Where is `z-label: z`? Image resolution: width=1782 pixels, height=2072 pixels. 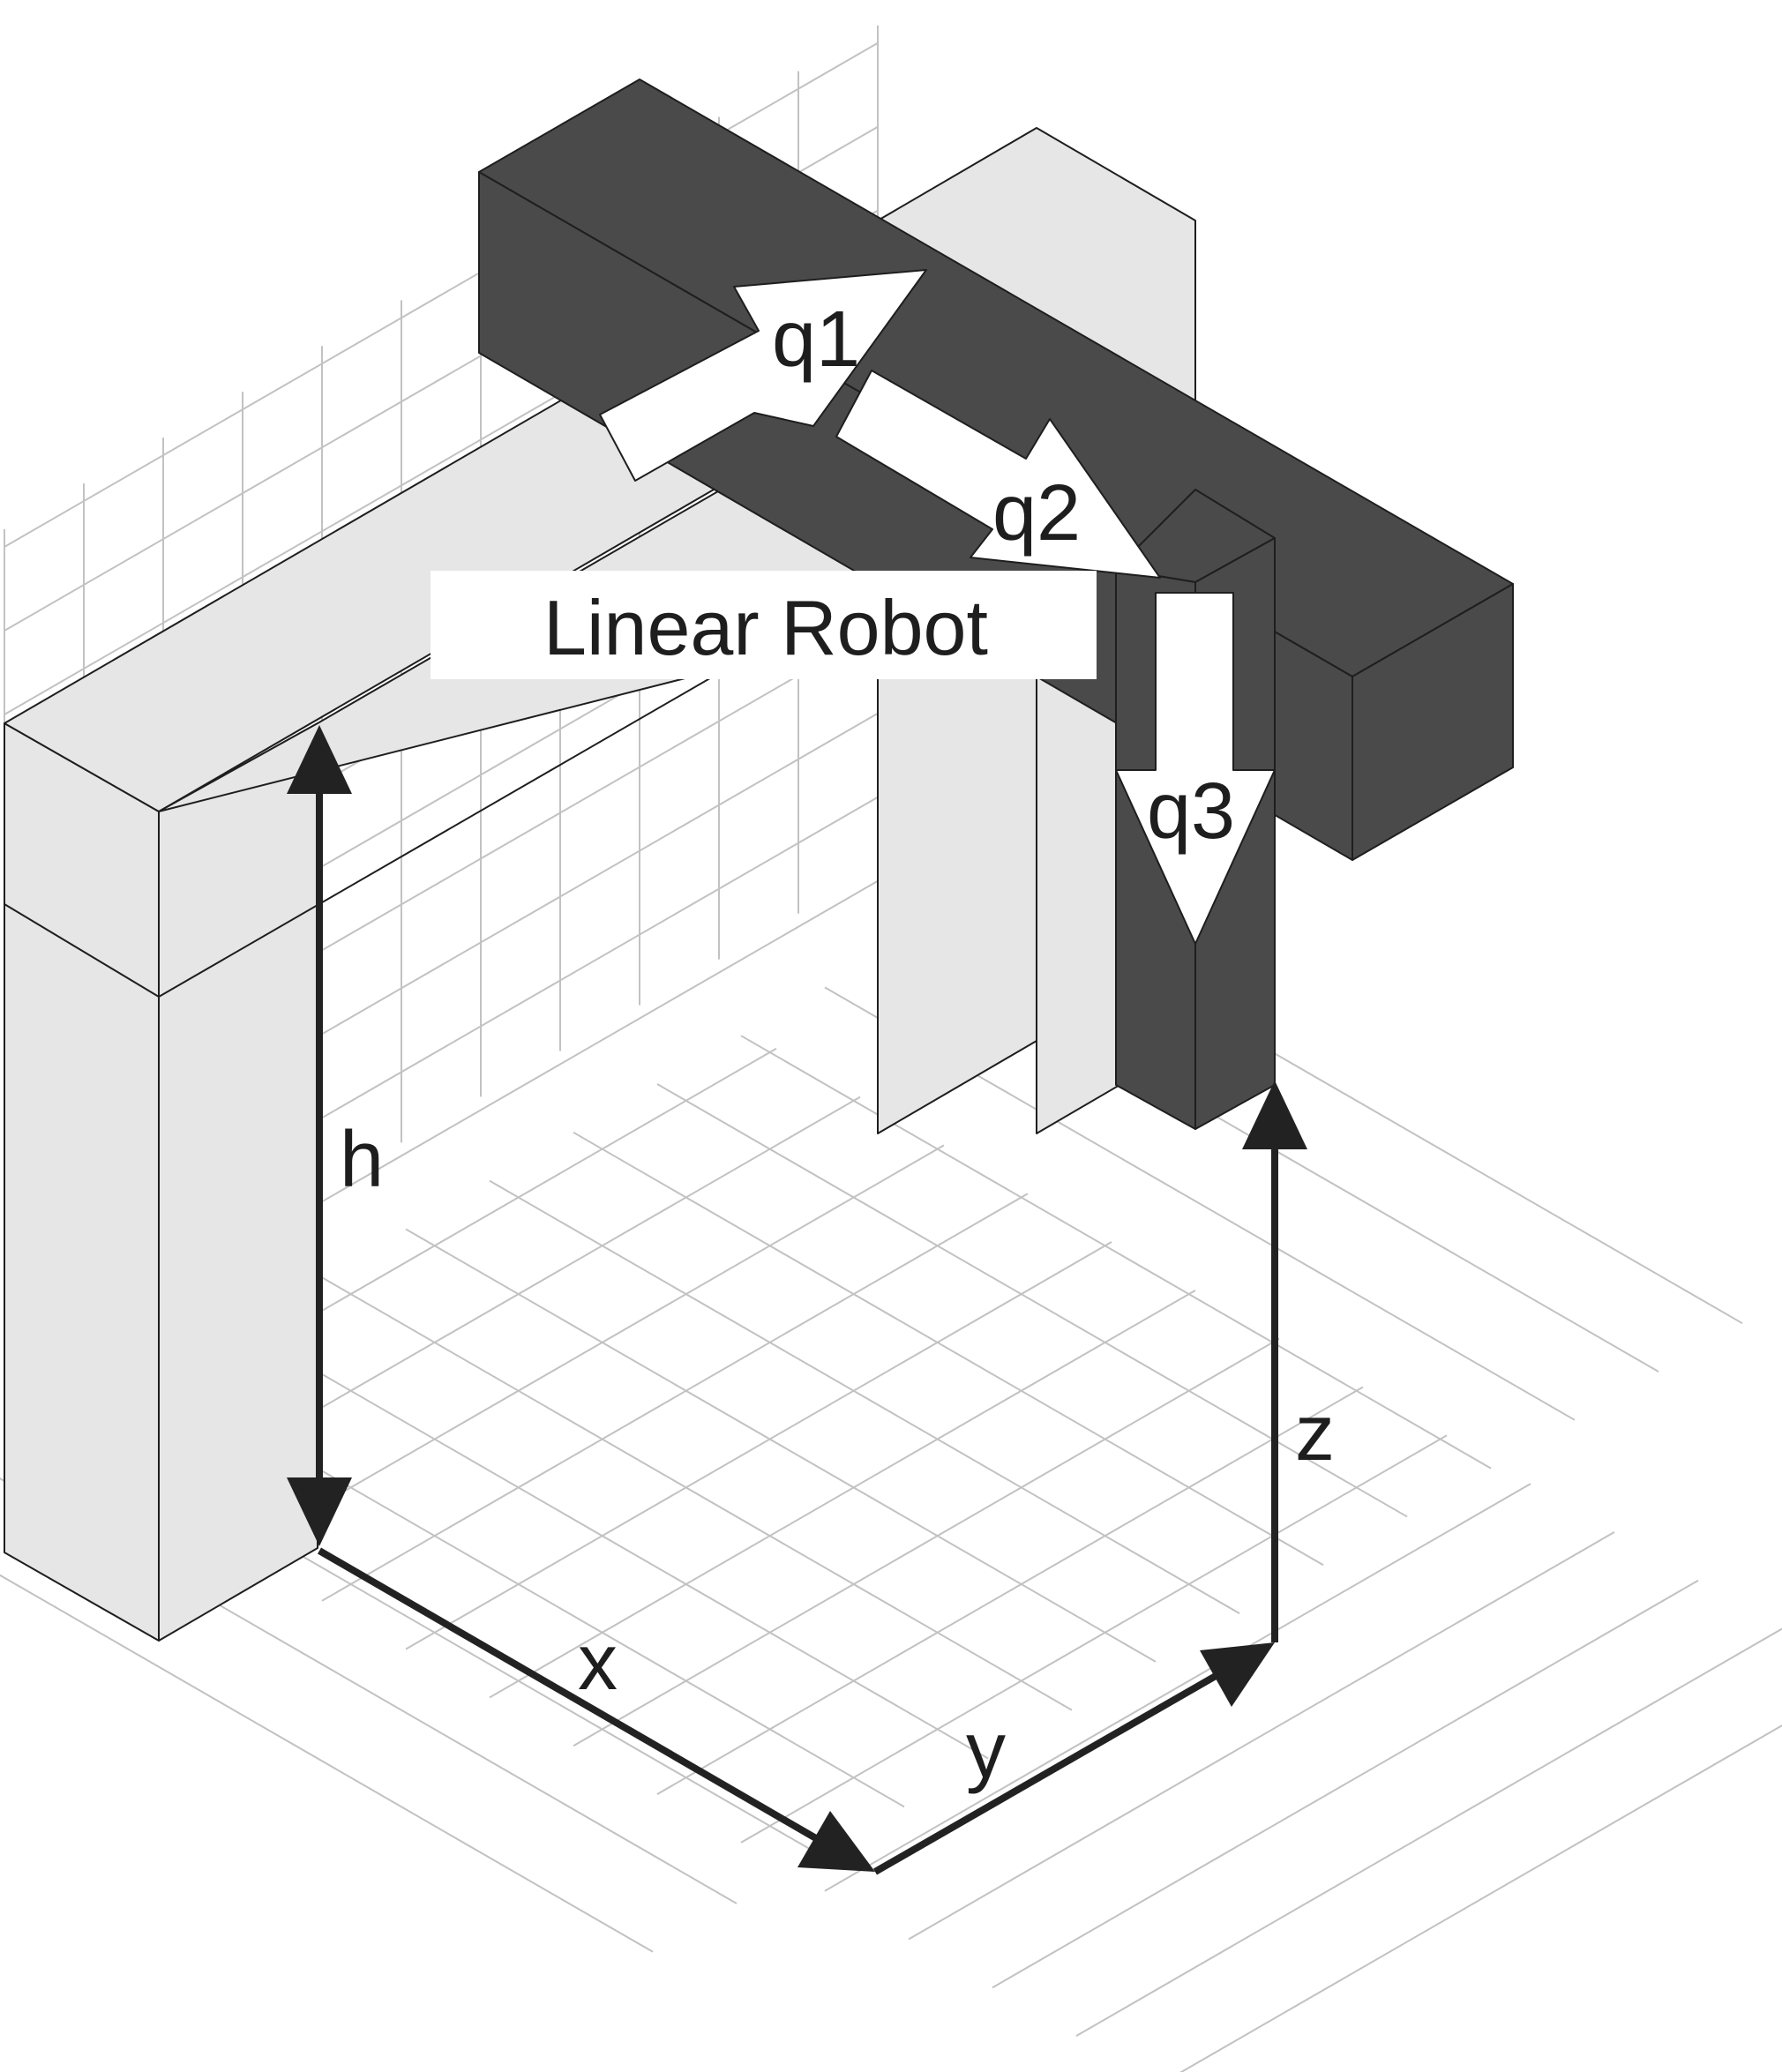 z-label: z is located at coordinates (1315, 1433).